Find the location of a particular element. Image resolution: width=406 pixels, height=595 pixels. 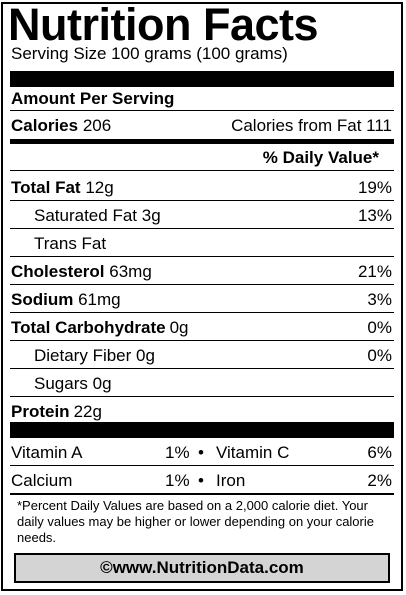

nutrient-row-total-fat: Total Fat 12g is located at coordinates (62, 188).